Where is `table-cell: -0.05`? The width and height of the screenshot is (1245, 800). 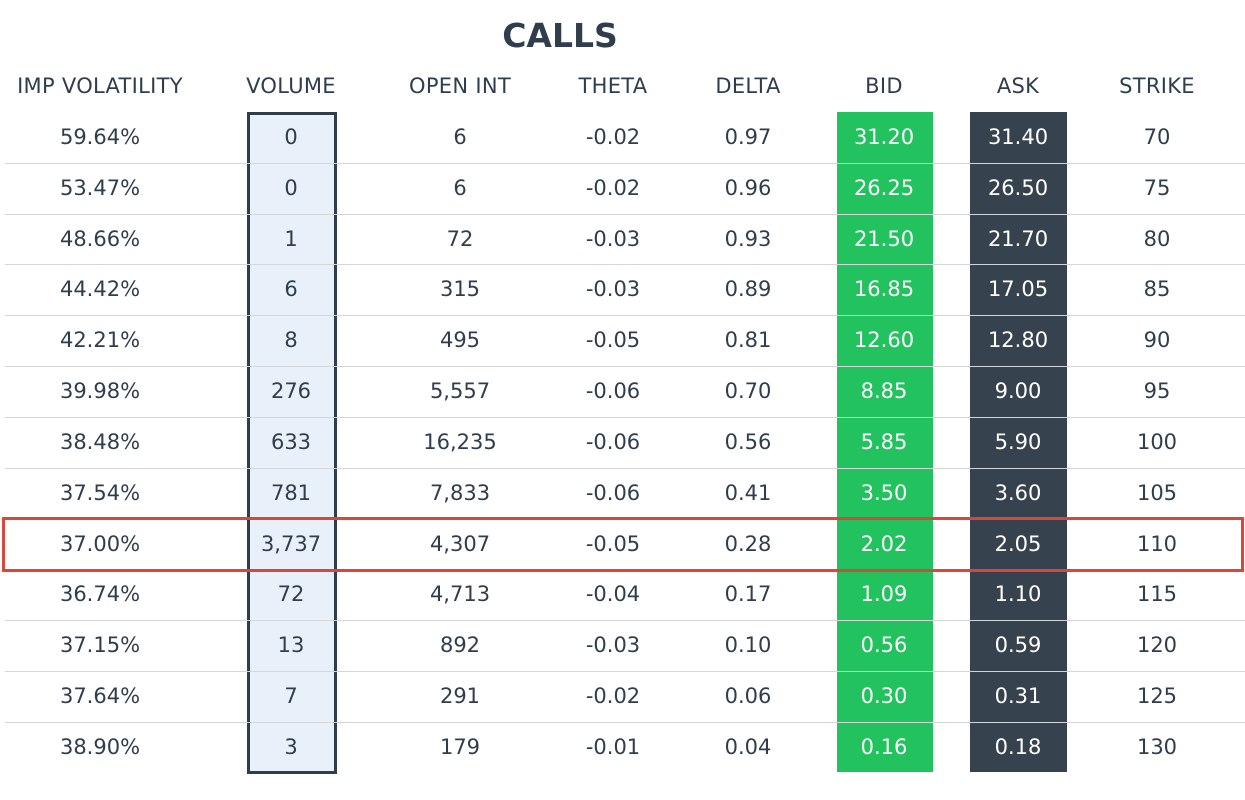 table-cell: -0.05 is located at coordinates (613, 340).